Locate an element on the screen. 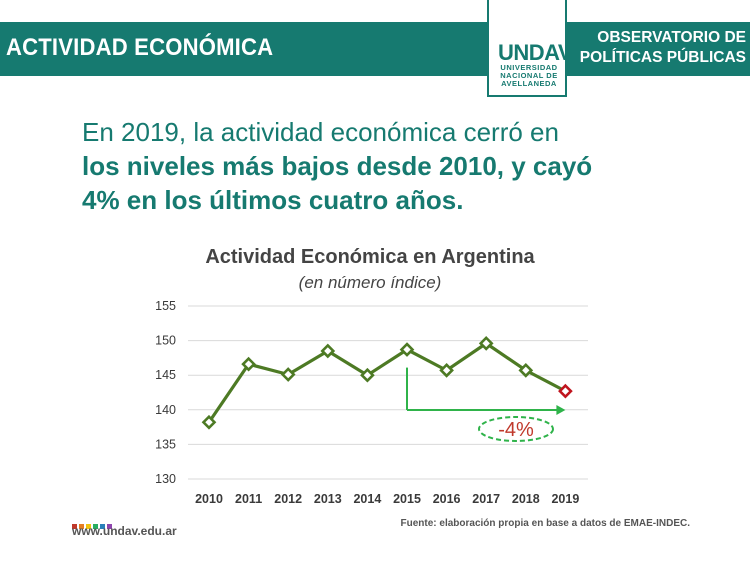 Image resolution: width=750 pixels, height=562 pixels. chart-subtitle: (en número índice) is located at coordinates (370, 282).